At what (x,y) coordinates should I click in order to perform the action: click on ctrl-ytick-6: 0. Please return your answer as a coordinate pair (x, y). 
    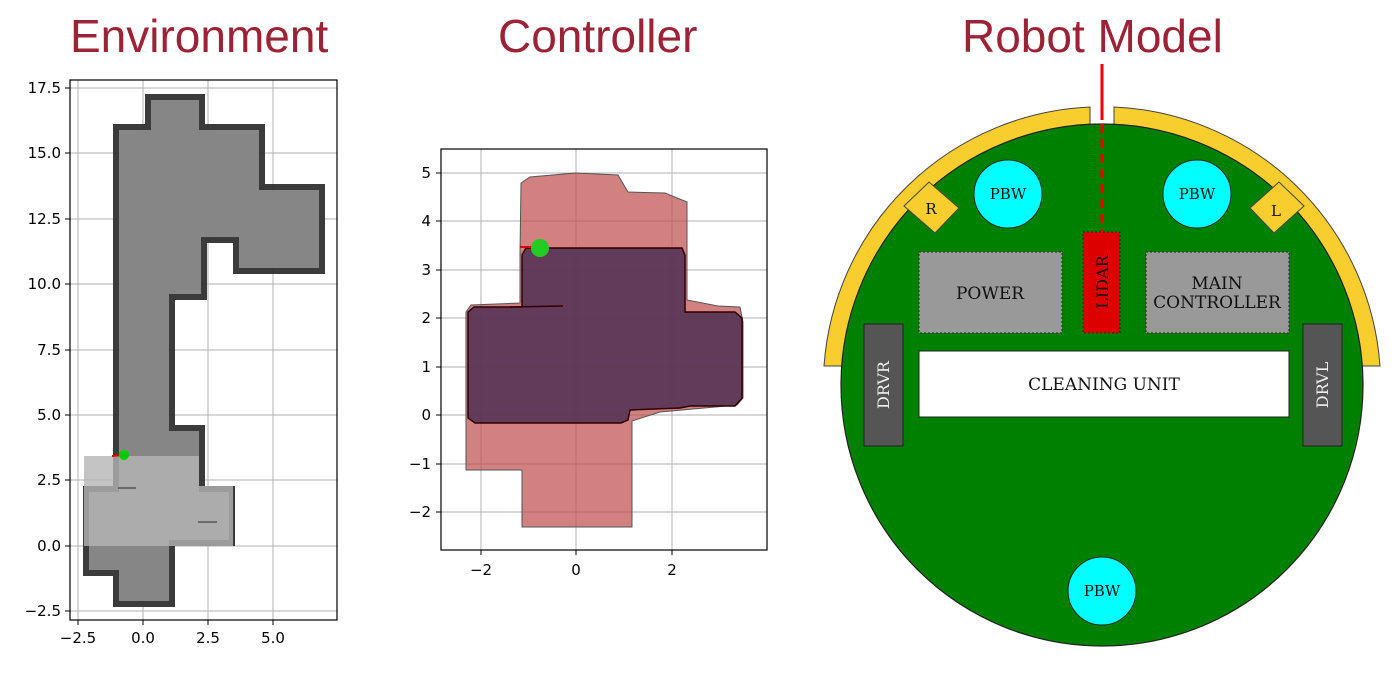
    Looking at the image, I should click on (426, 415).